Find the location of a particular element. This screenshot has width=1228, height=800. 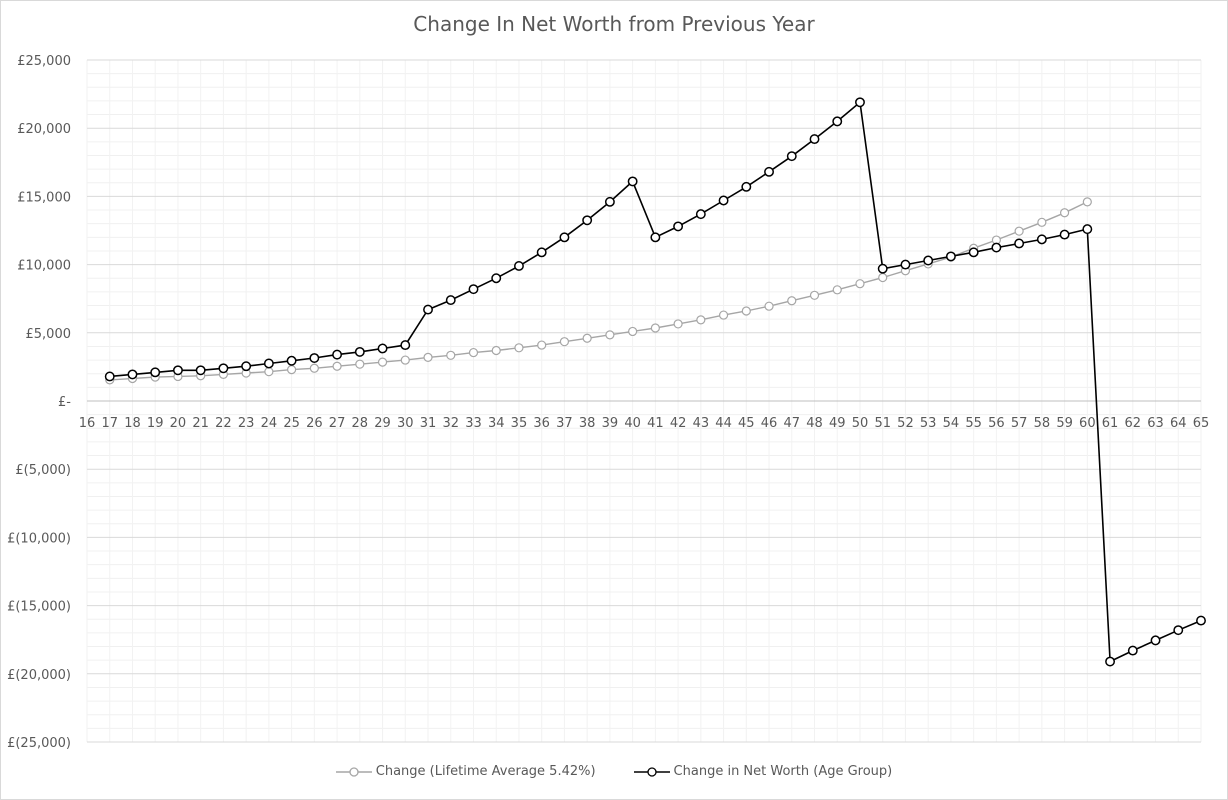

x-tick-label: 16 is located at coordinates (87, 423).